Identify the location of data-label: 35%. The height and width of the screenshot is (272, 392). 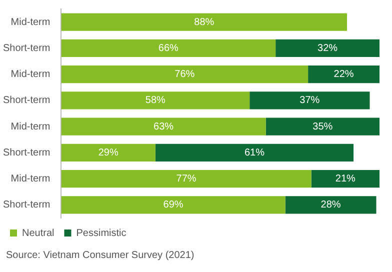
(322, 126).